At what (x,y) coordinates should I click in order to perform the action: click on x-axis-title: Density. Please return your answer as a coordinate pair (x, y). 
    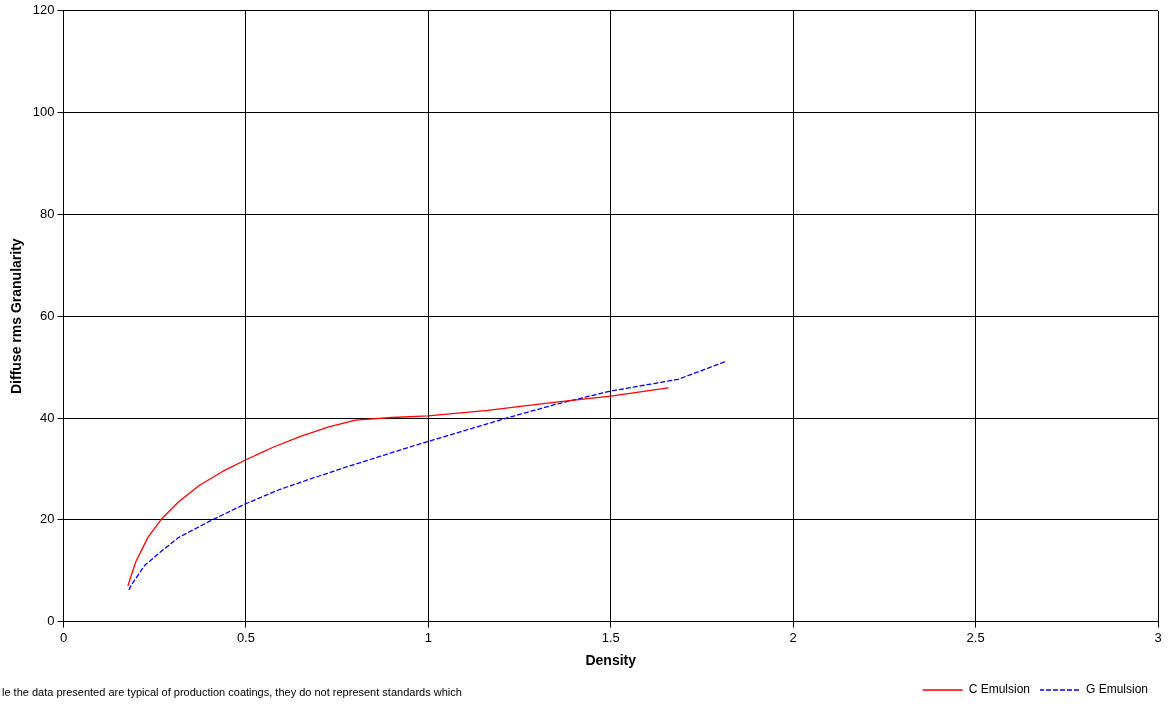
    Looking at the image, I should click on (611, 660).